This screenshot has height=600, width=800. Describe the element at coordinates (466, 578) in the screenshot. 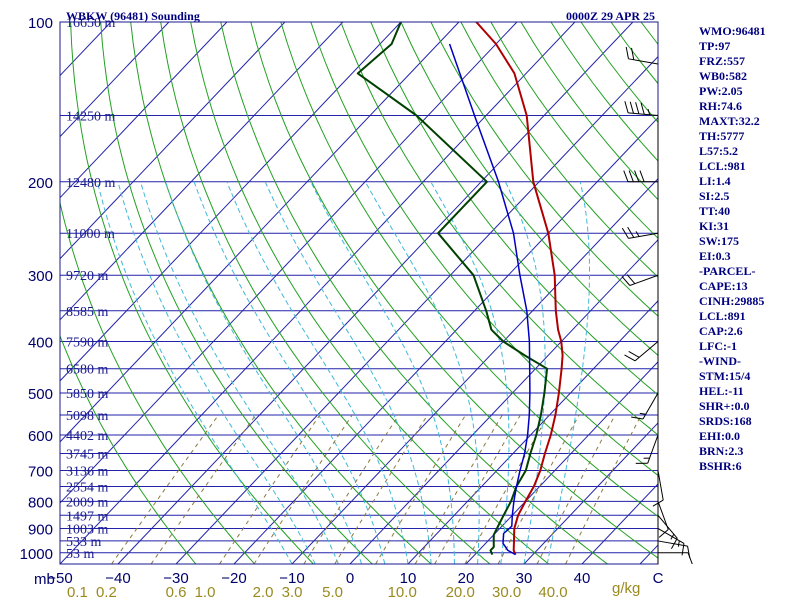

I see `temperature-tick-label: 20` at that location.